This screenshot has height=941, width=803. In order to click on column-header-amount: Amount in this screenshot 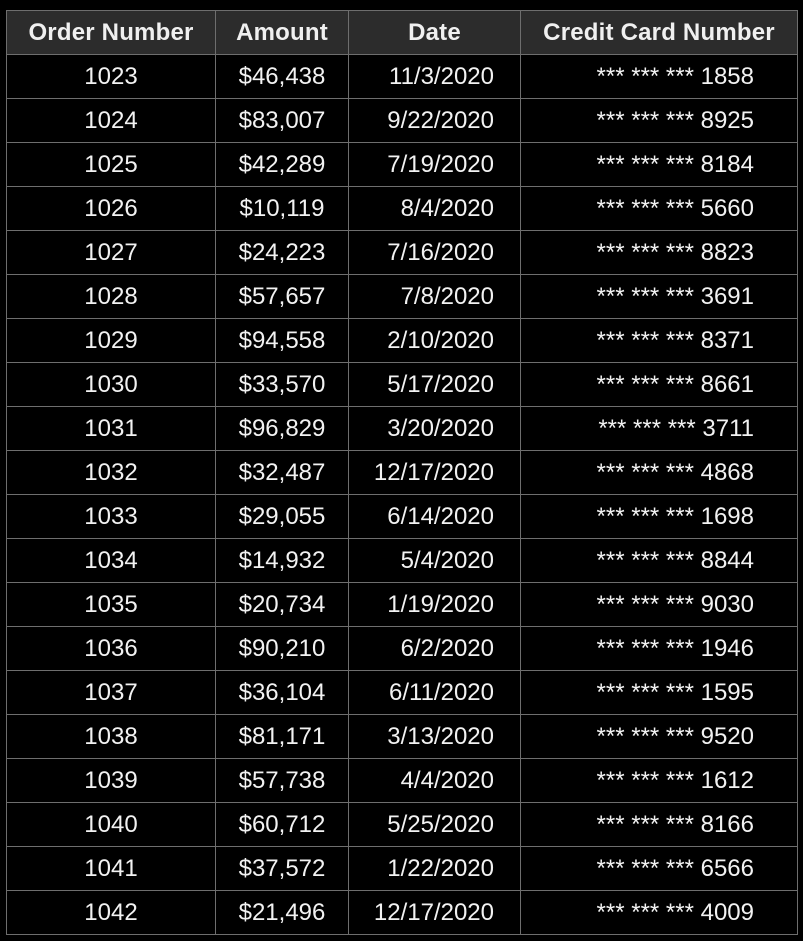, I will do `click(282, 32)`.